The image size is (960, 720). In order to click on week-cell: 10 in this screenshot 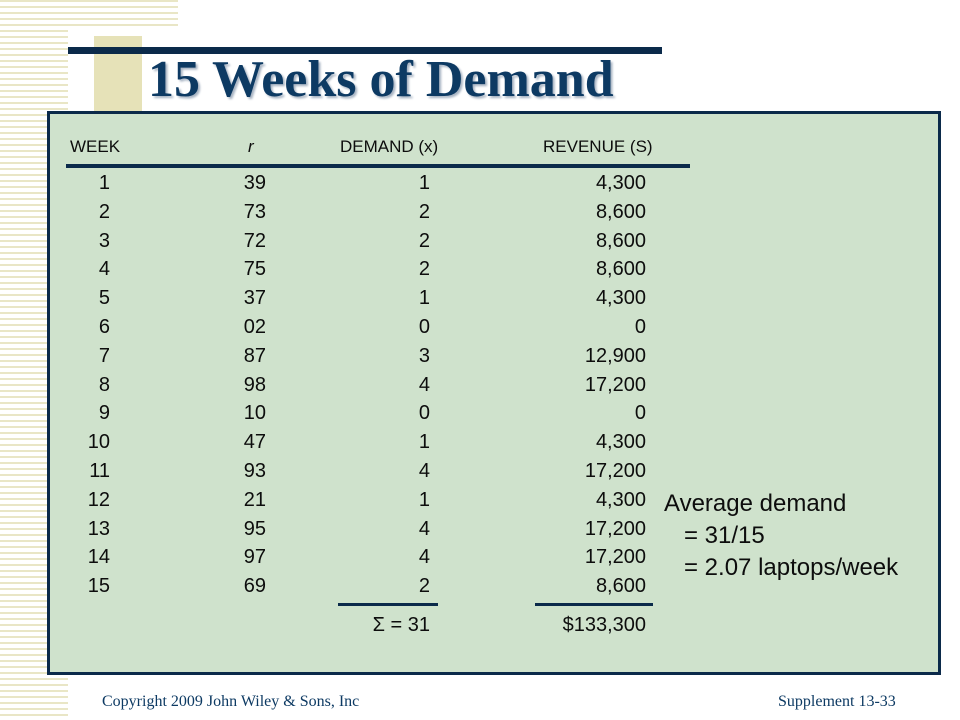, I will do `click(98, 442)`.